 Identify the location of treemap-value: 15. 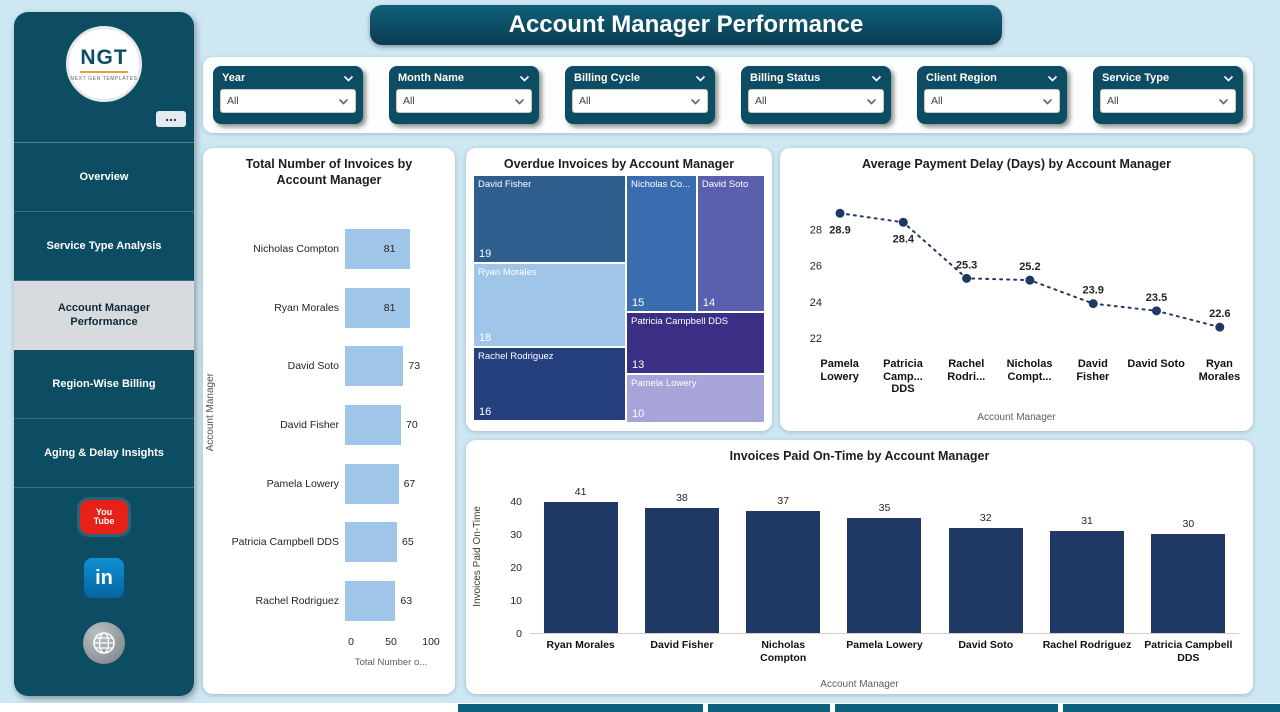
(638, 303).